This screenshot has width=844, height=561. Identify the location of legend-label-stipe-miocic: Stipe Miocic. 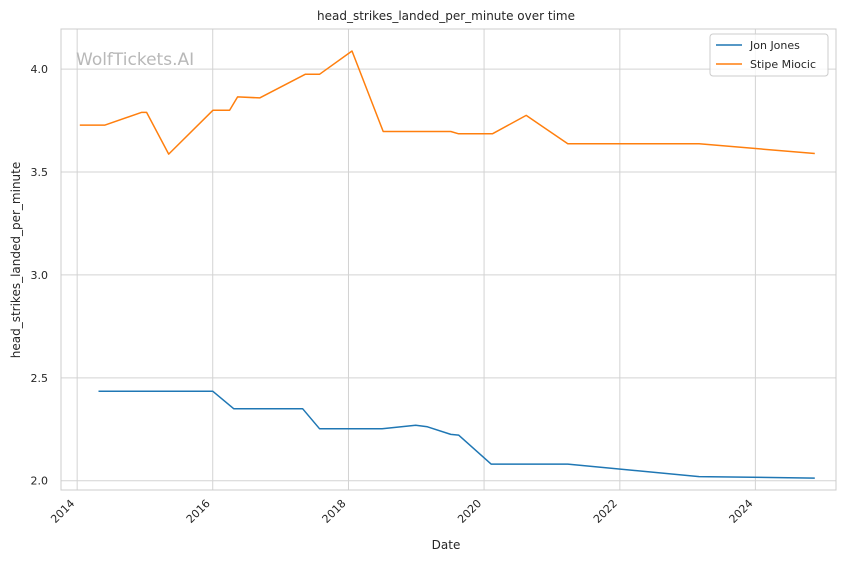
(783, 64).